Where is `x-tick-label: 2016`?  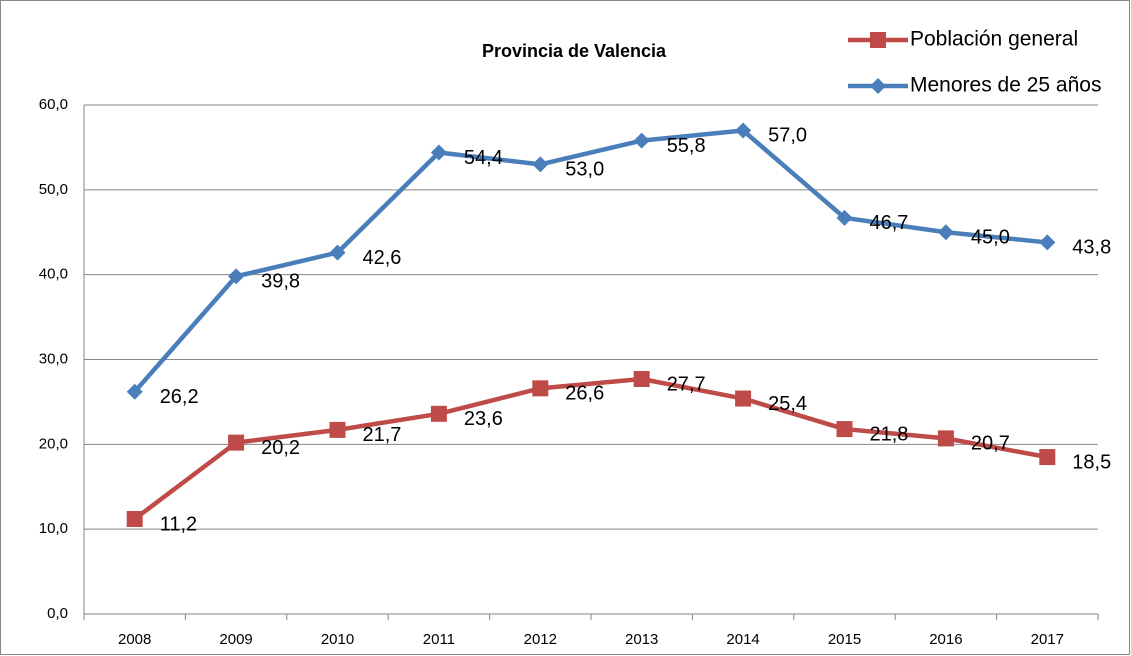
x-tick-label: 2016 is located at coordinates (945, 639).